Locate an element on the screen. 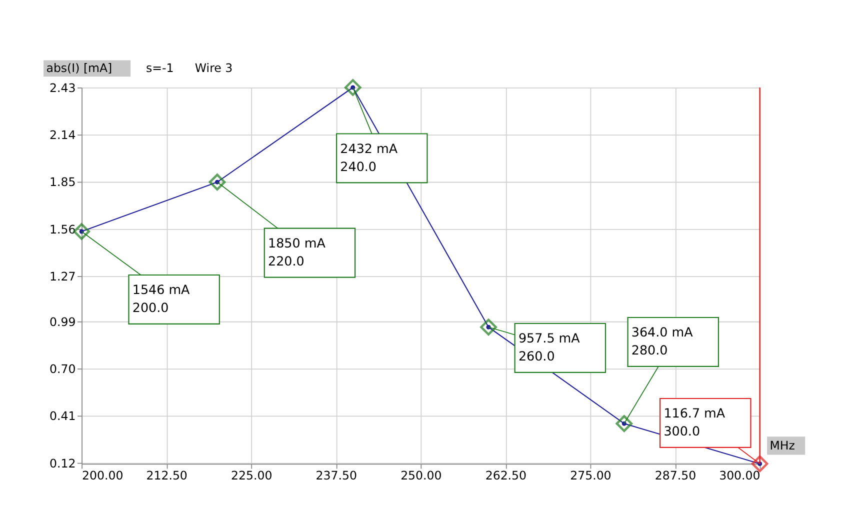 The height and width of the screenshot is (514, 855). text: s=-1 is located at coordinates (160, 68).